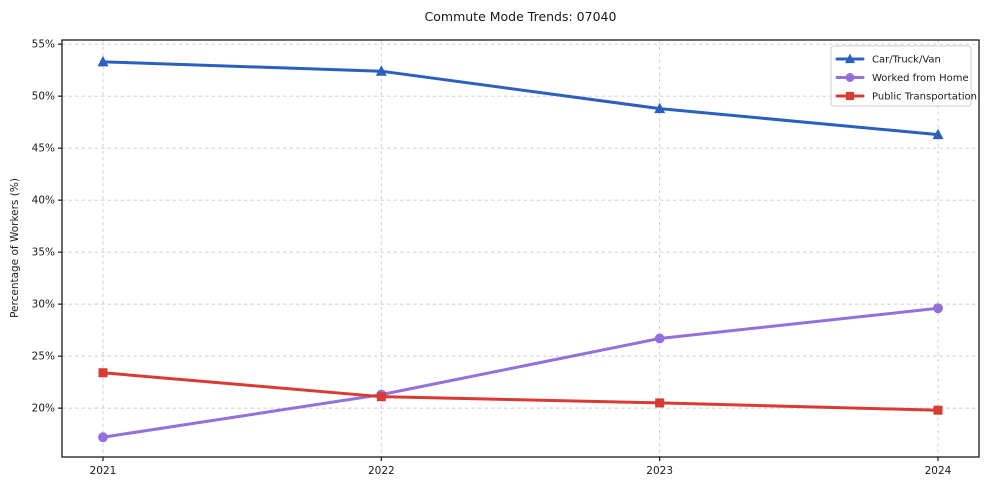 This screenshot has height=490, width=990. What do you see at coordinates (103, 61) in the screenshot?
I see `marker-car-truck-van-2021` at bounding box center [103, 61].